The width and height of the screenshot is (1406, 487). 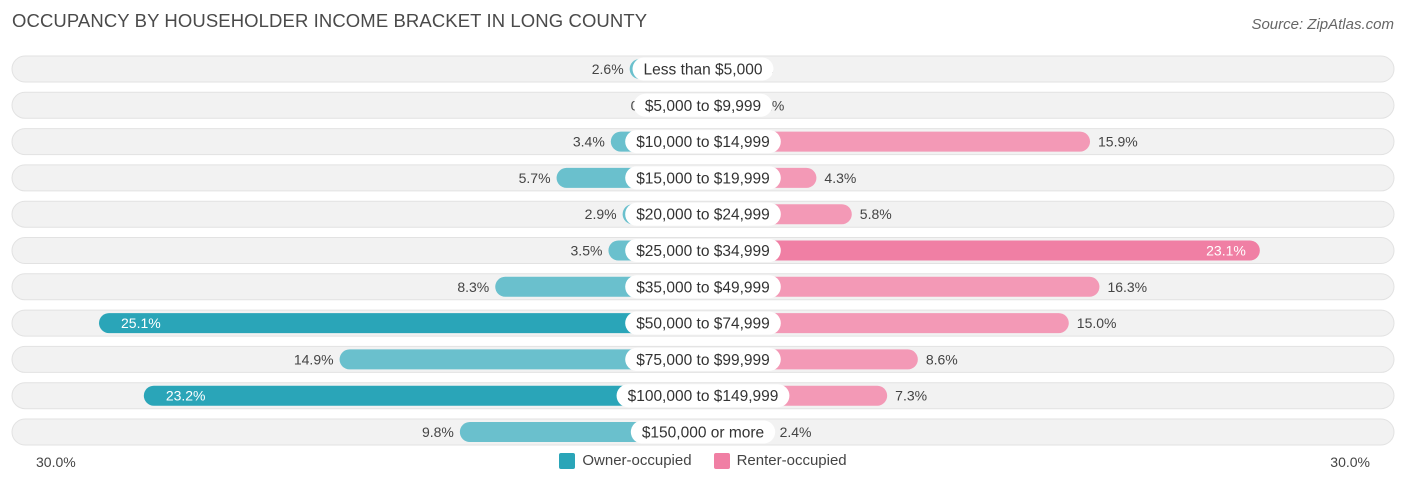 What do you see at coordinates (1322, 24) in the screenshot?
I see `source-credit: Source: ZipAtlas.com` at bounding box center [1322, 24].